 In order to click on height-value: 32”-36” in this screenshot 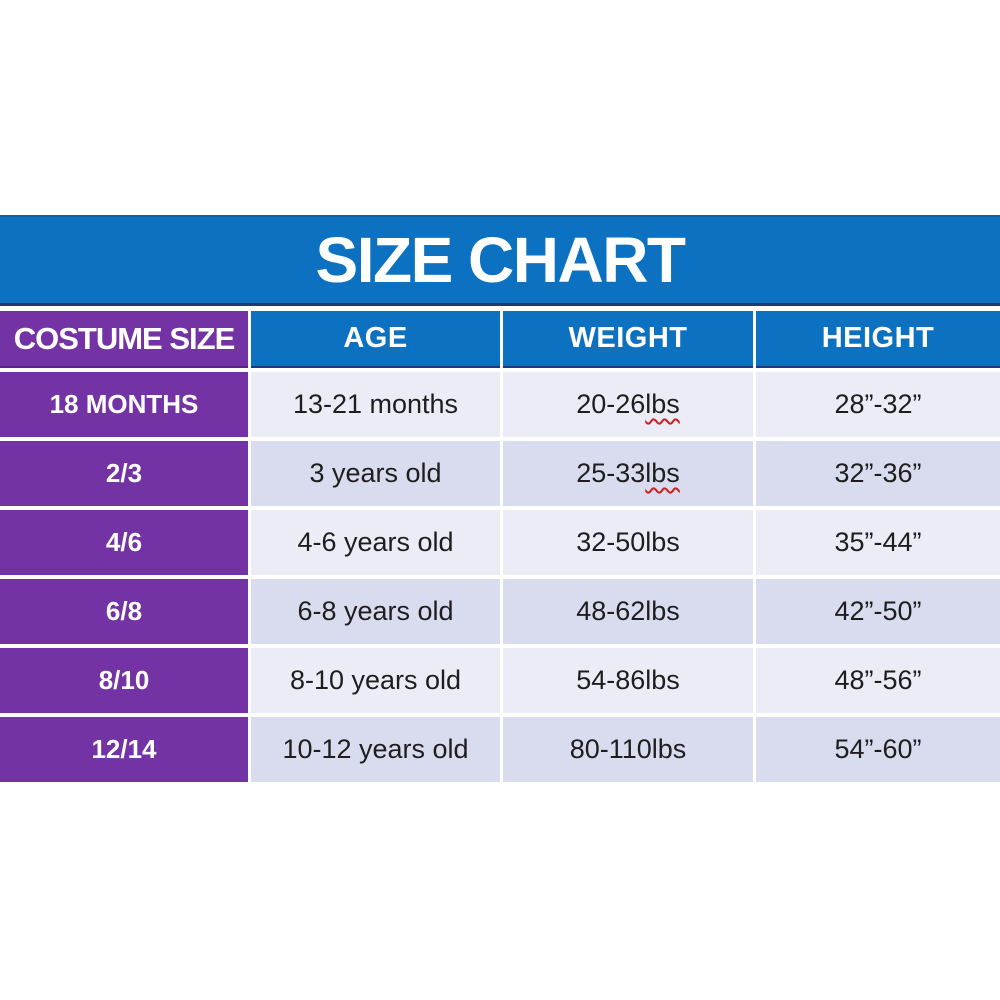, I will do `click(878, 473)`.